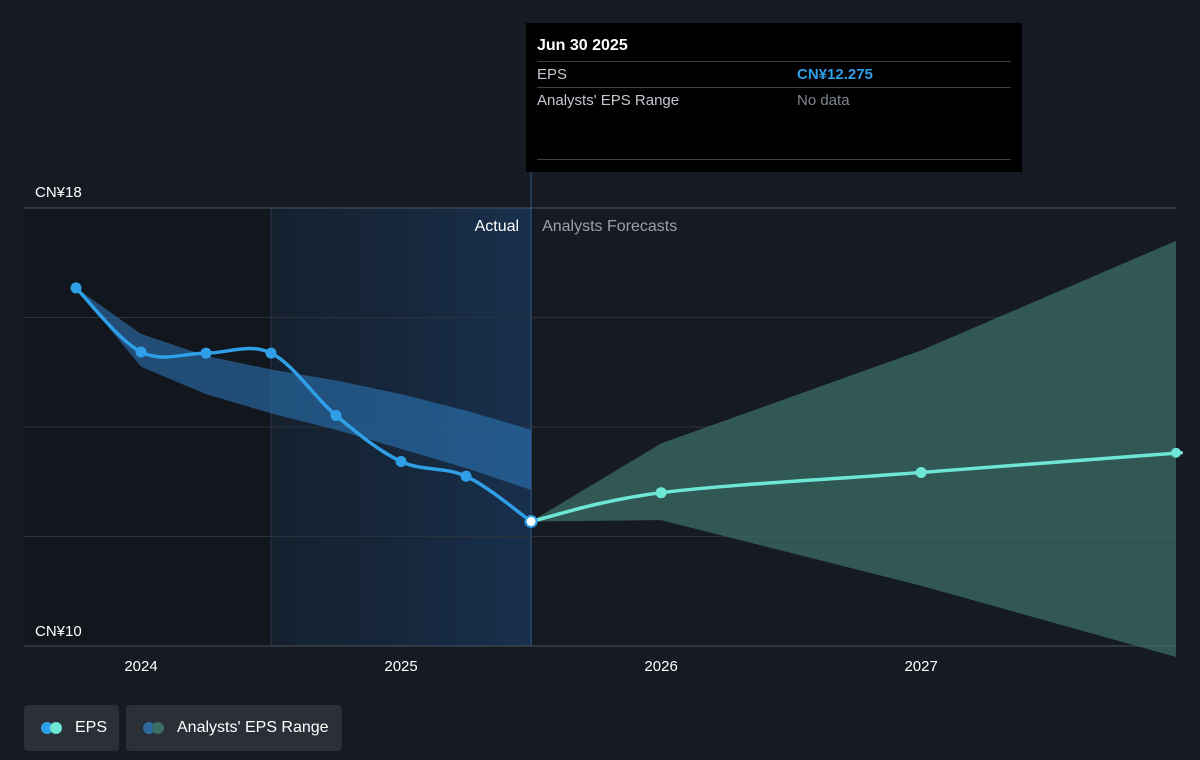  What do you see at coordinates (608, 100) in the screenshot?
I see `tooltip-range-label: Analysts' EPS Range` at bounding box center [608, 100].